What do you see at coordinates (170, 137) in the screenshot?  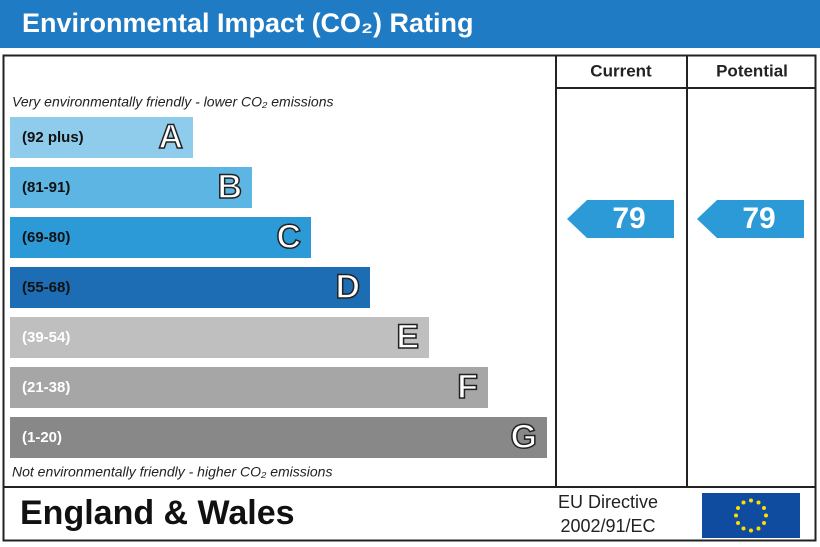 I see `band-letter: A` at bounding box center [170, 137].